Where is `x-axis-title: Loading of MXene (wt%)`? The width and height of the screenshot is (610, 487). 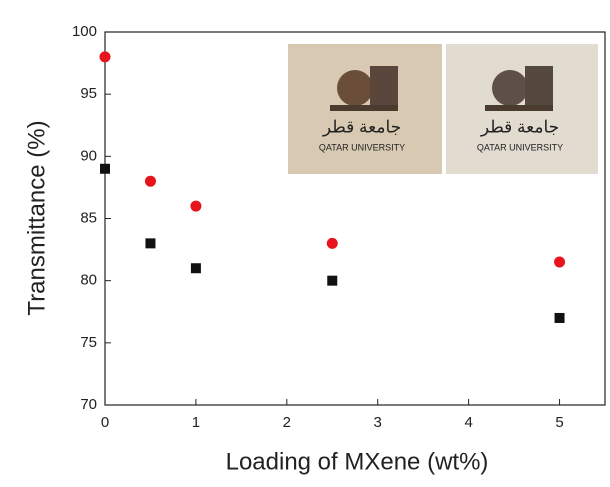 x-axis-title: Loading of MXene (wt%) is located at coordinates (357, 461).